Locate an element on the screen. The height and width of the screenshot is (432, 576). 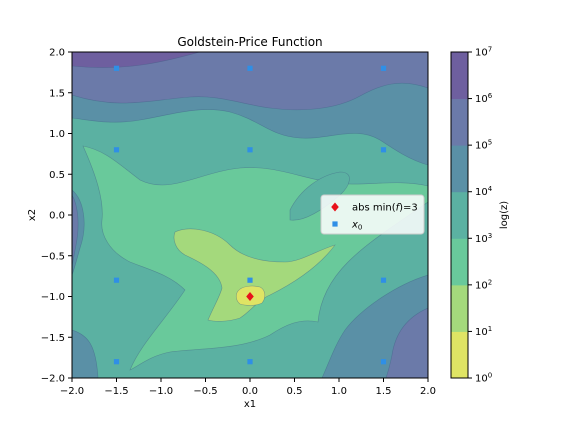
colorbar-tick-label: 10⁰ is located at coordinates (483, 378).